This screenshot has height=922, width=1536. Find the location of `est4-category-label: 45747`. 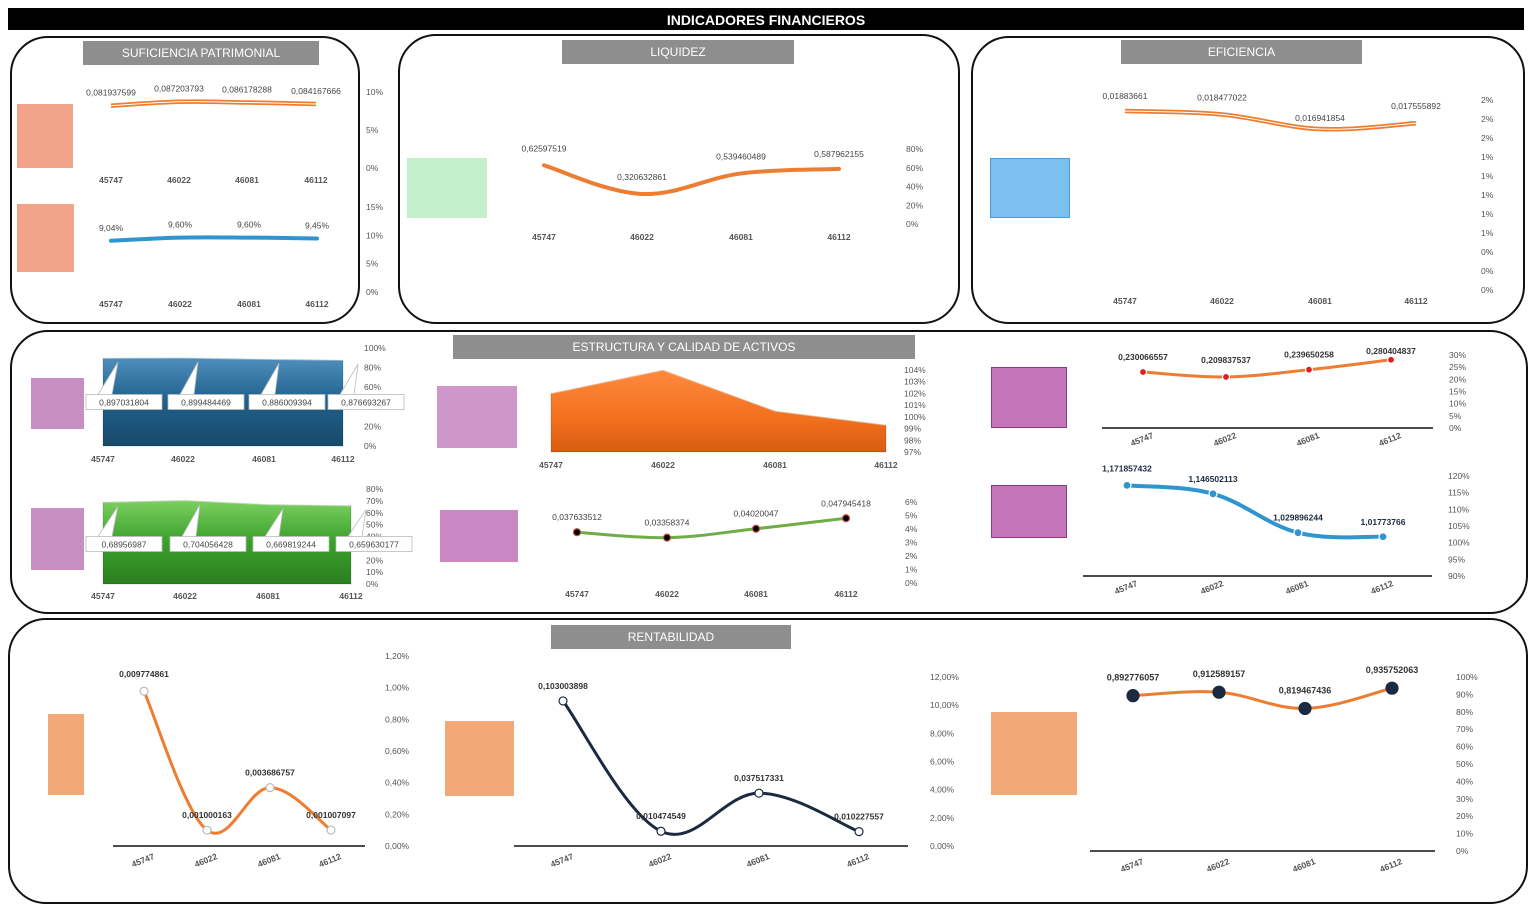

est4-category-label: 45747 is located at coordinates (577, 594).